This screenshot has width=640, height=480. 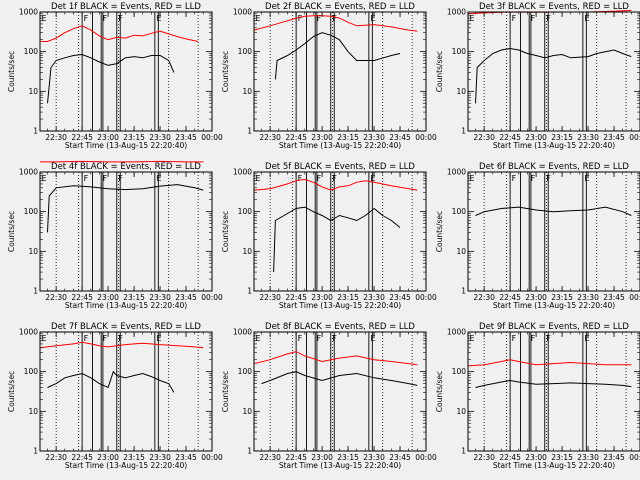 What do you see at coordinates (340, 167) in the screenshot?
I see `panel-title: Det 5f BLACK = Events, RED = LLD` at bounding box center [340, 167].